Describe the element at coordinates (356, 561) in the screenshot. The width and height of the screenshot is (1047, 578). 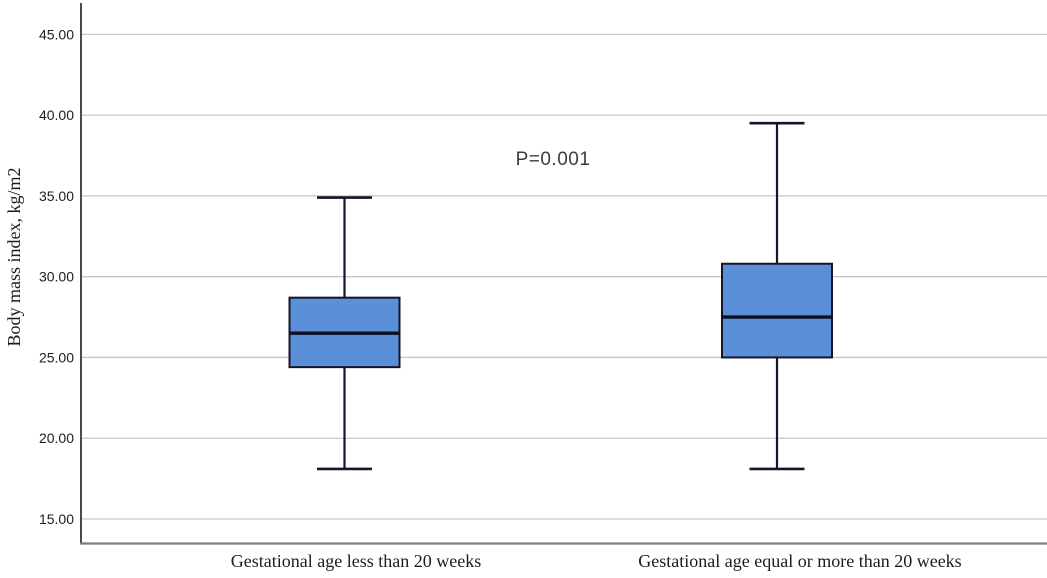
I see `category-label: Gestational age less than 20 weeks` at that location.